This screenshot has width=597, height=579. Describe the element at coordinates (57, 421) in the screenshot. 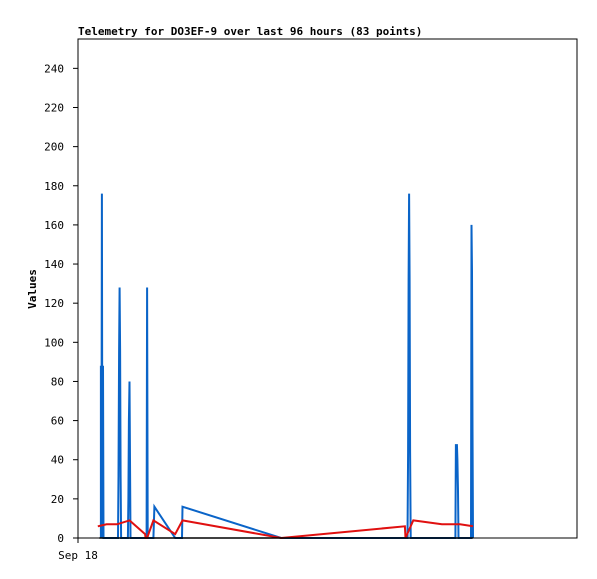

I see `y-tick-label: 60` at that location.